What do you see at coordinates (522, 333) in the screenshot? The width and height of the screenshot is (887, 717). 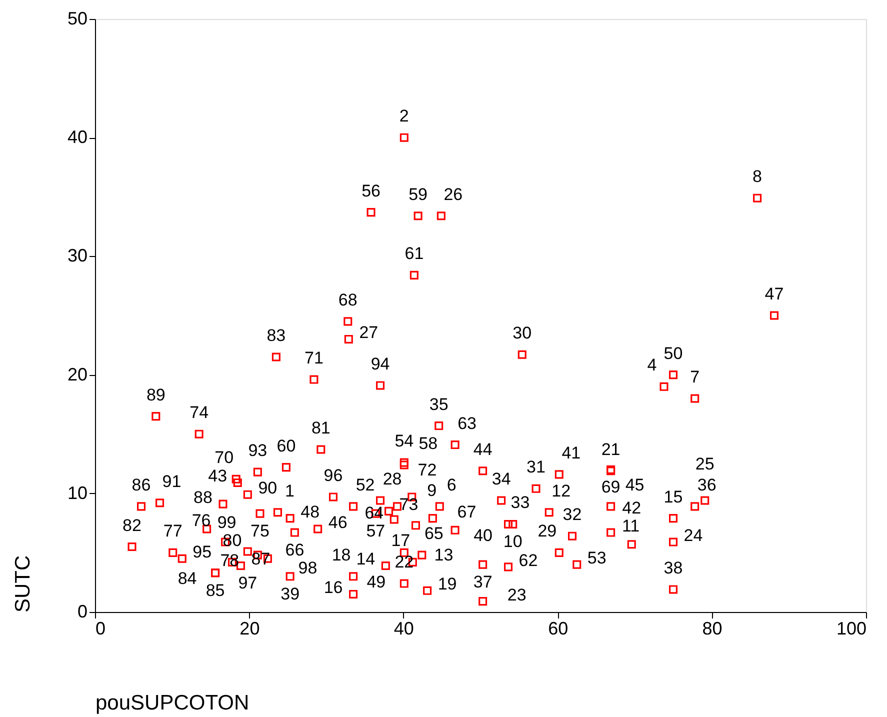 I see `annotation: 30` at bounding box center [522, 333].